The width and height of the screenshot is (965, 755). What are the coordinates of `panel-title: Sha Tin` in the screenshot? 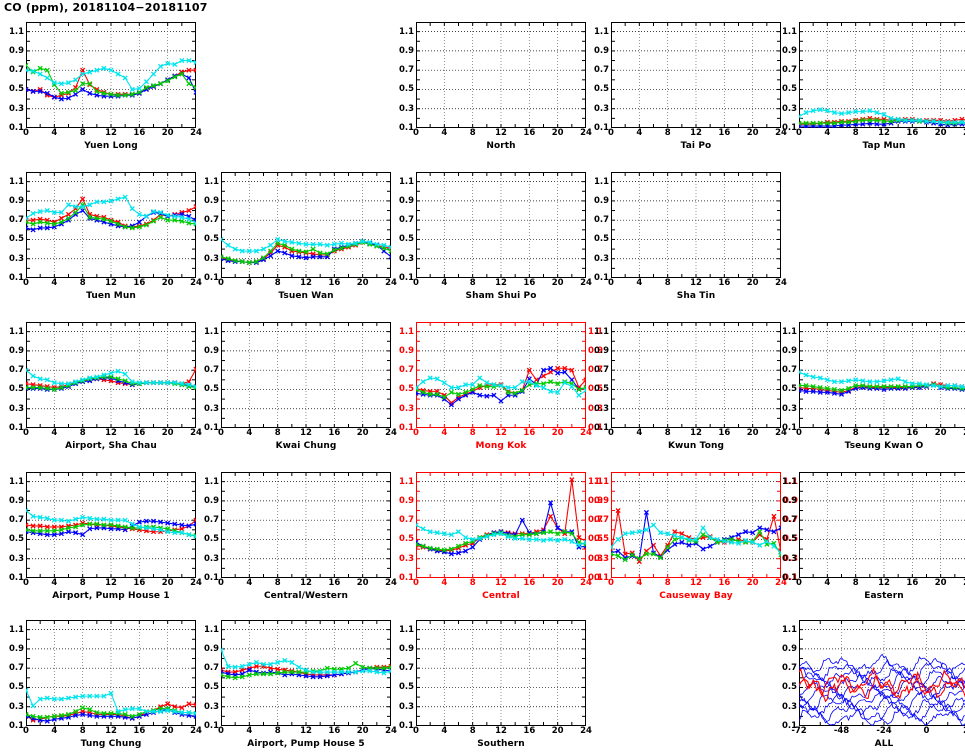 It's located at (696, 296).